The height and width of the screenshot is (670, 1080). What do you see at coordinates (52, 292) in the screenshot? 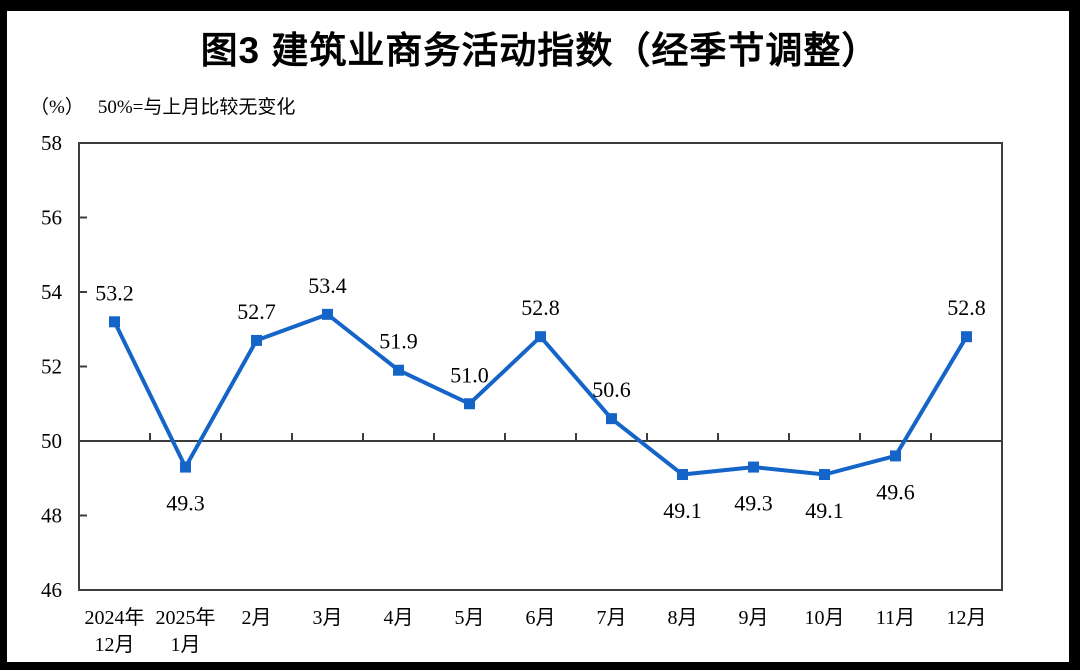
I see `y-axis-label: 54` at bounding box center [52, 292].